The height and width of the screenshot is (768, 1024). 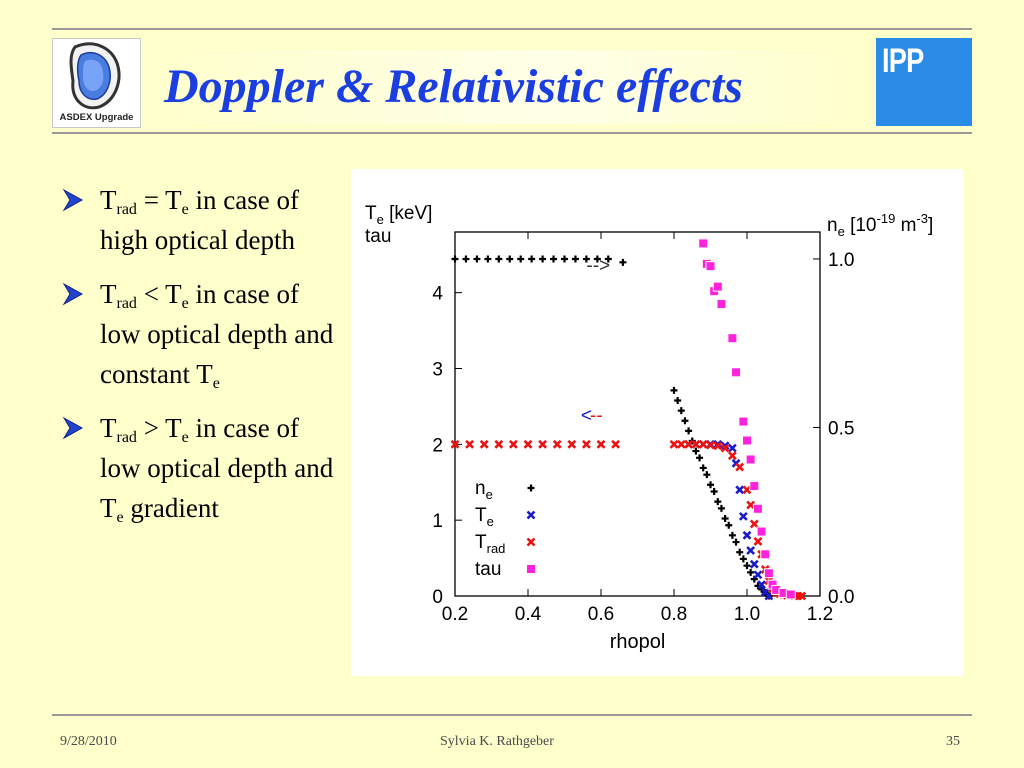 I want to click on y-left-tick-label: 4, so click(x=437, y=294).